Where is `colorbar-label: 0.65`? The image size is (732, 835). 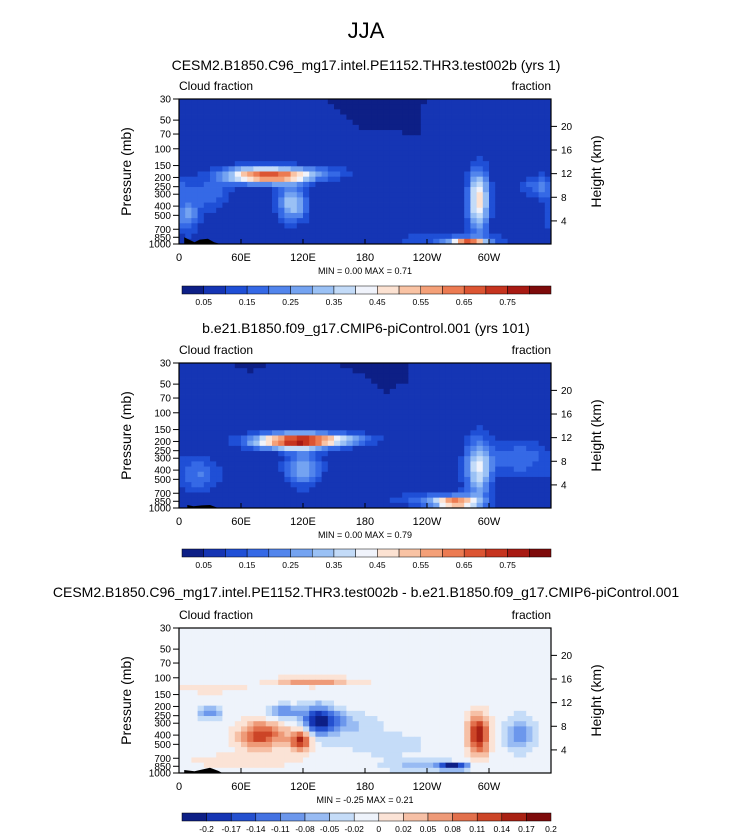
colorbar-label: 0.65 is located at coordinates (464, 565).